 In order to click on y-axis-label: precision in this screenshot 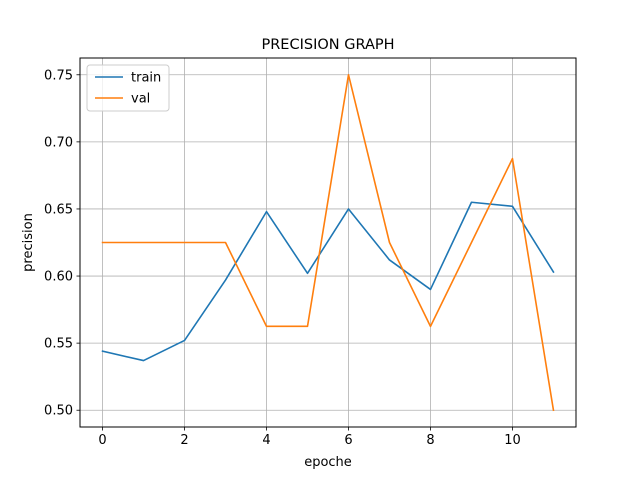, I will do `click(28, 242)`.